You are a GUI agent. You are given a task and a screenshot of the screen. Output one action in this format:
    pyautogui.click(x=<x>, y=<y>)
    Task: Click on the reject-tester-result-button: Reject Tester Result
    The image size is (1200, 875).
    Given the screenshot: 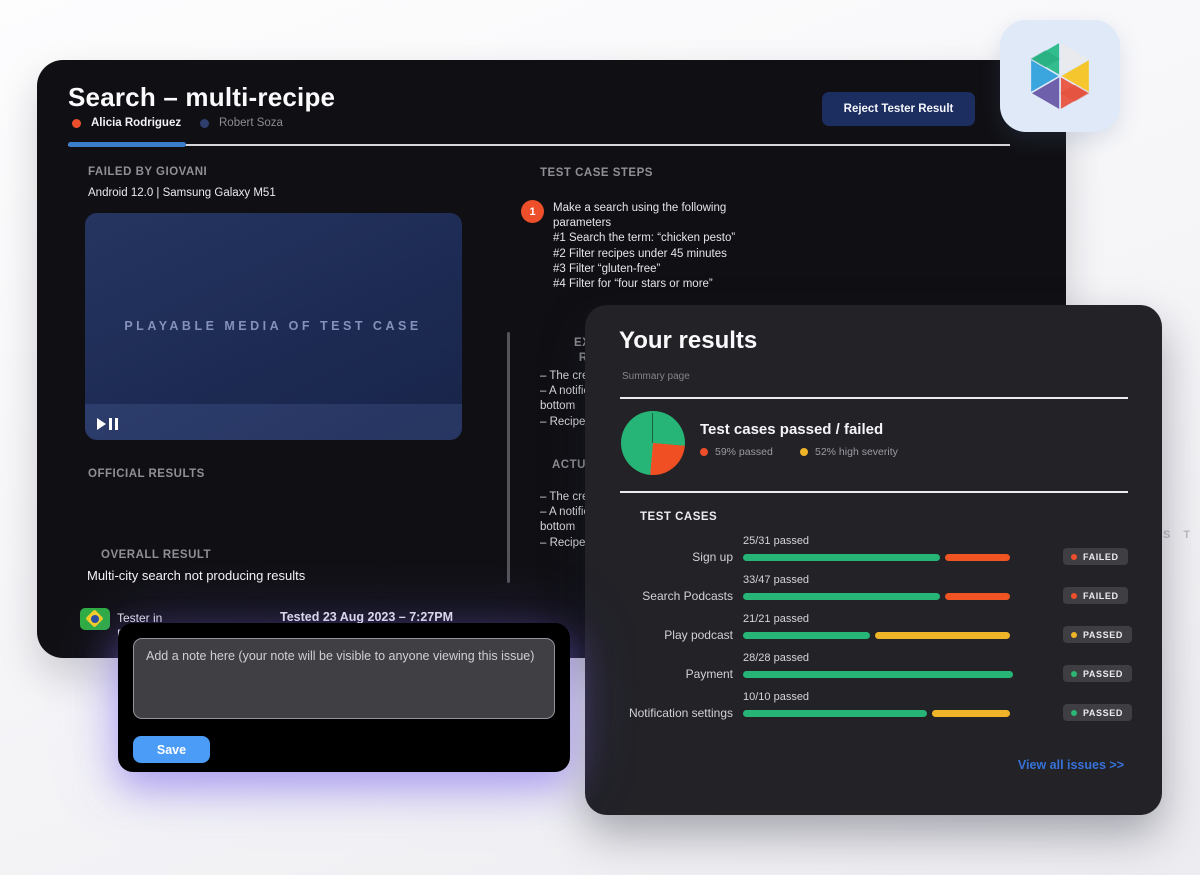 What is the action you would take?
    pyautogui.click(x=898, y=109)
    